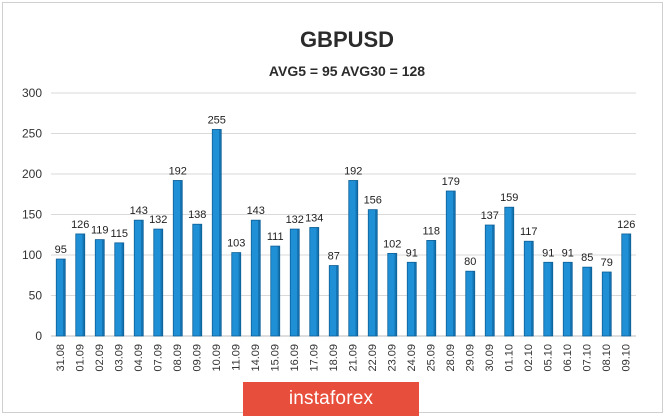  Describe the element at coordinates (275, 237) in the screenshot. I see `data-label: 111` at that location.